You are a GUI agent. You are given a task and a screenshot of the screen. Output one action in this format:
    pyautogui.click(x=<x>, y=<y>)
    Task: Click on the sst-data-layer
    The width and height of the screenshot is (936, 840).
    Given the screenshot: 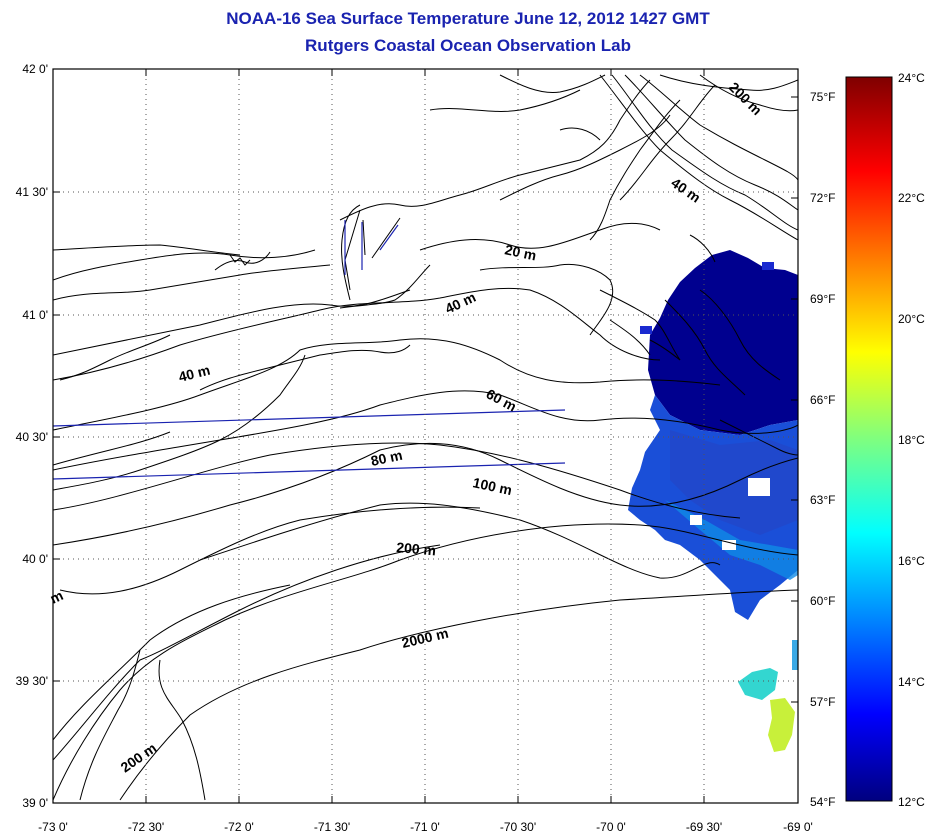 What is the action you would take?
    pyautogui.click(x=713, y=501)
    